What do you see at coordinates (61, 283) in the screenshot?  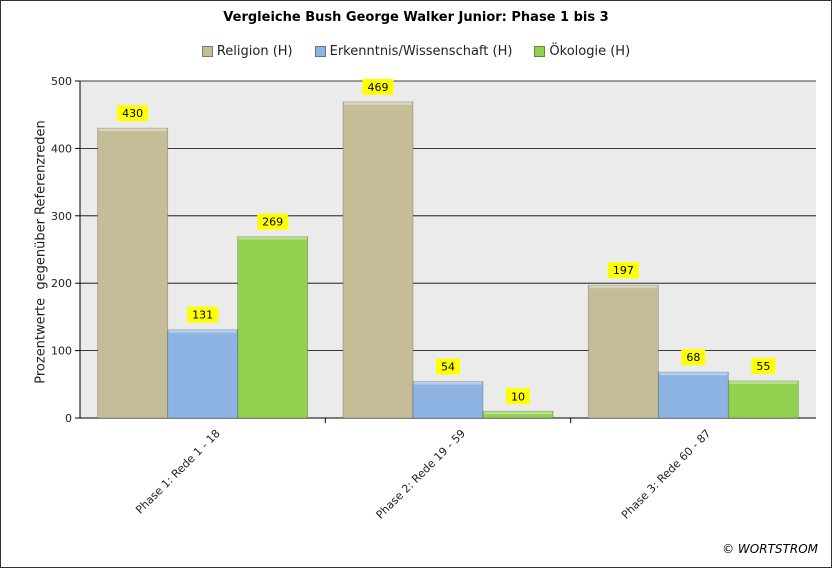 I see `y-tick-label: 200` at bounding box center [61, 283].